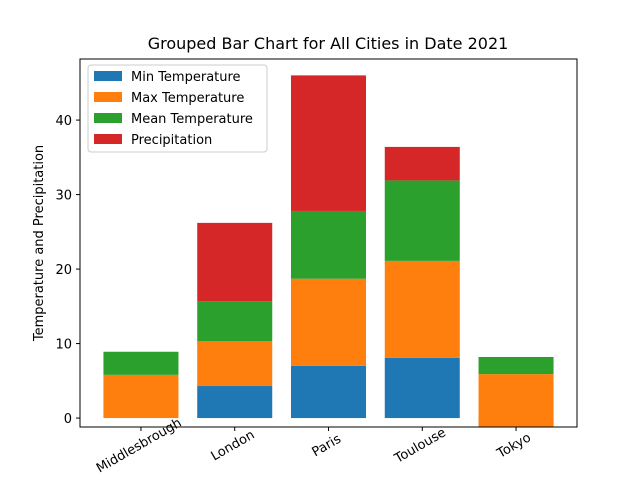 The width and height of the screenshot is (640, 480). Describe the element at coordinates (39, 243) in the screenshot. I see `y-axis-label: Temperature and Precipitation` at that location.